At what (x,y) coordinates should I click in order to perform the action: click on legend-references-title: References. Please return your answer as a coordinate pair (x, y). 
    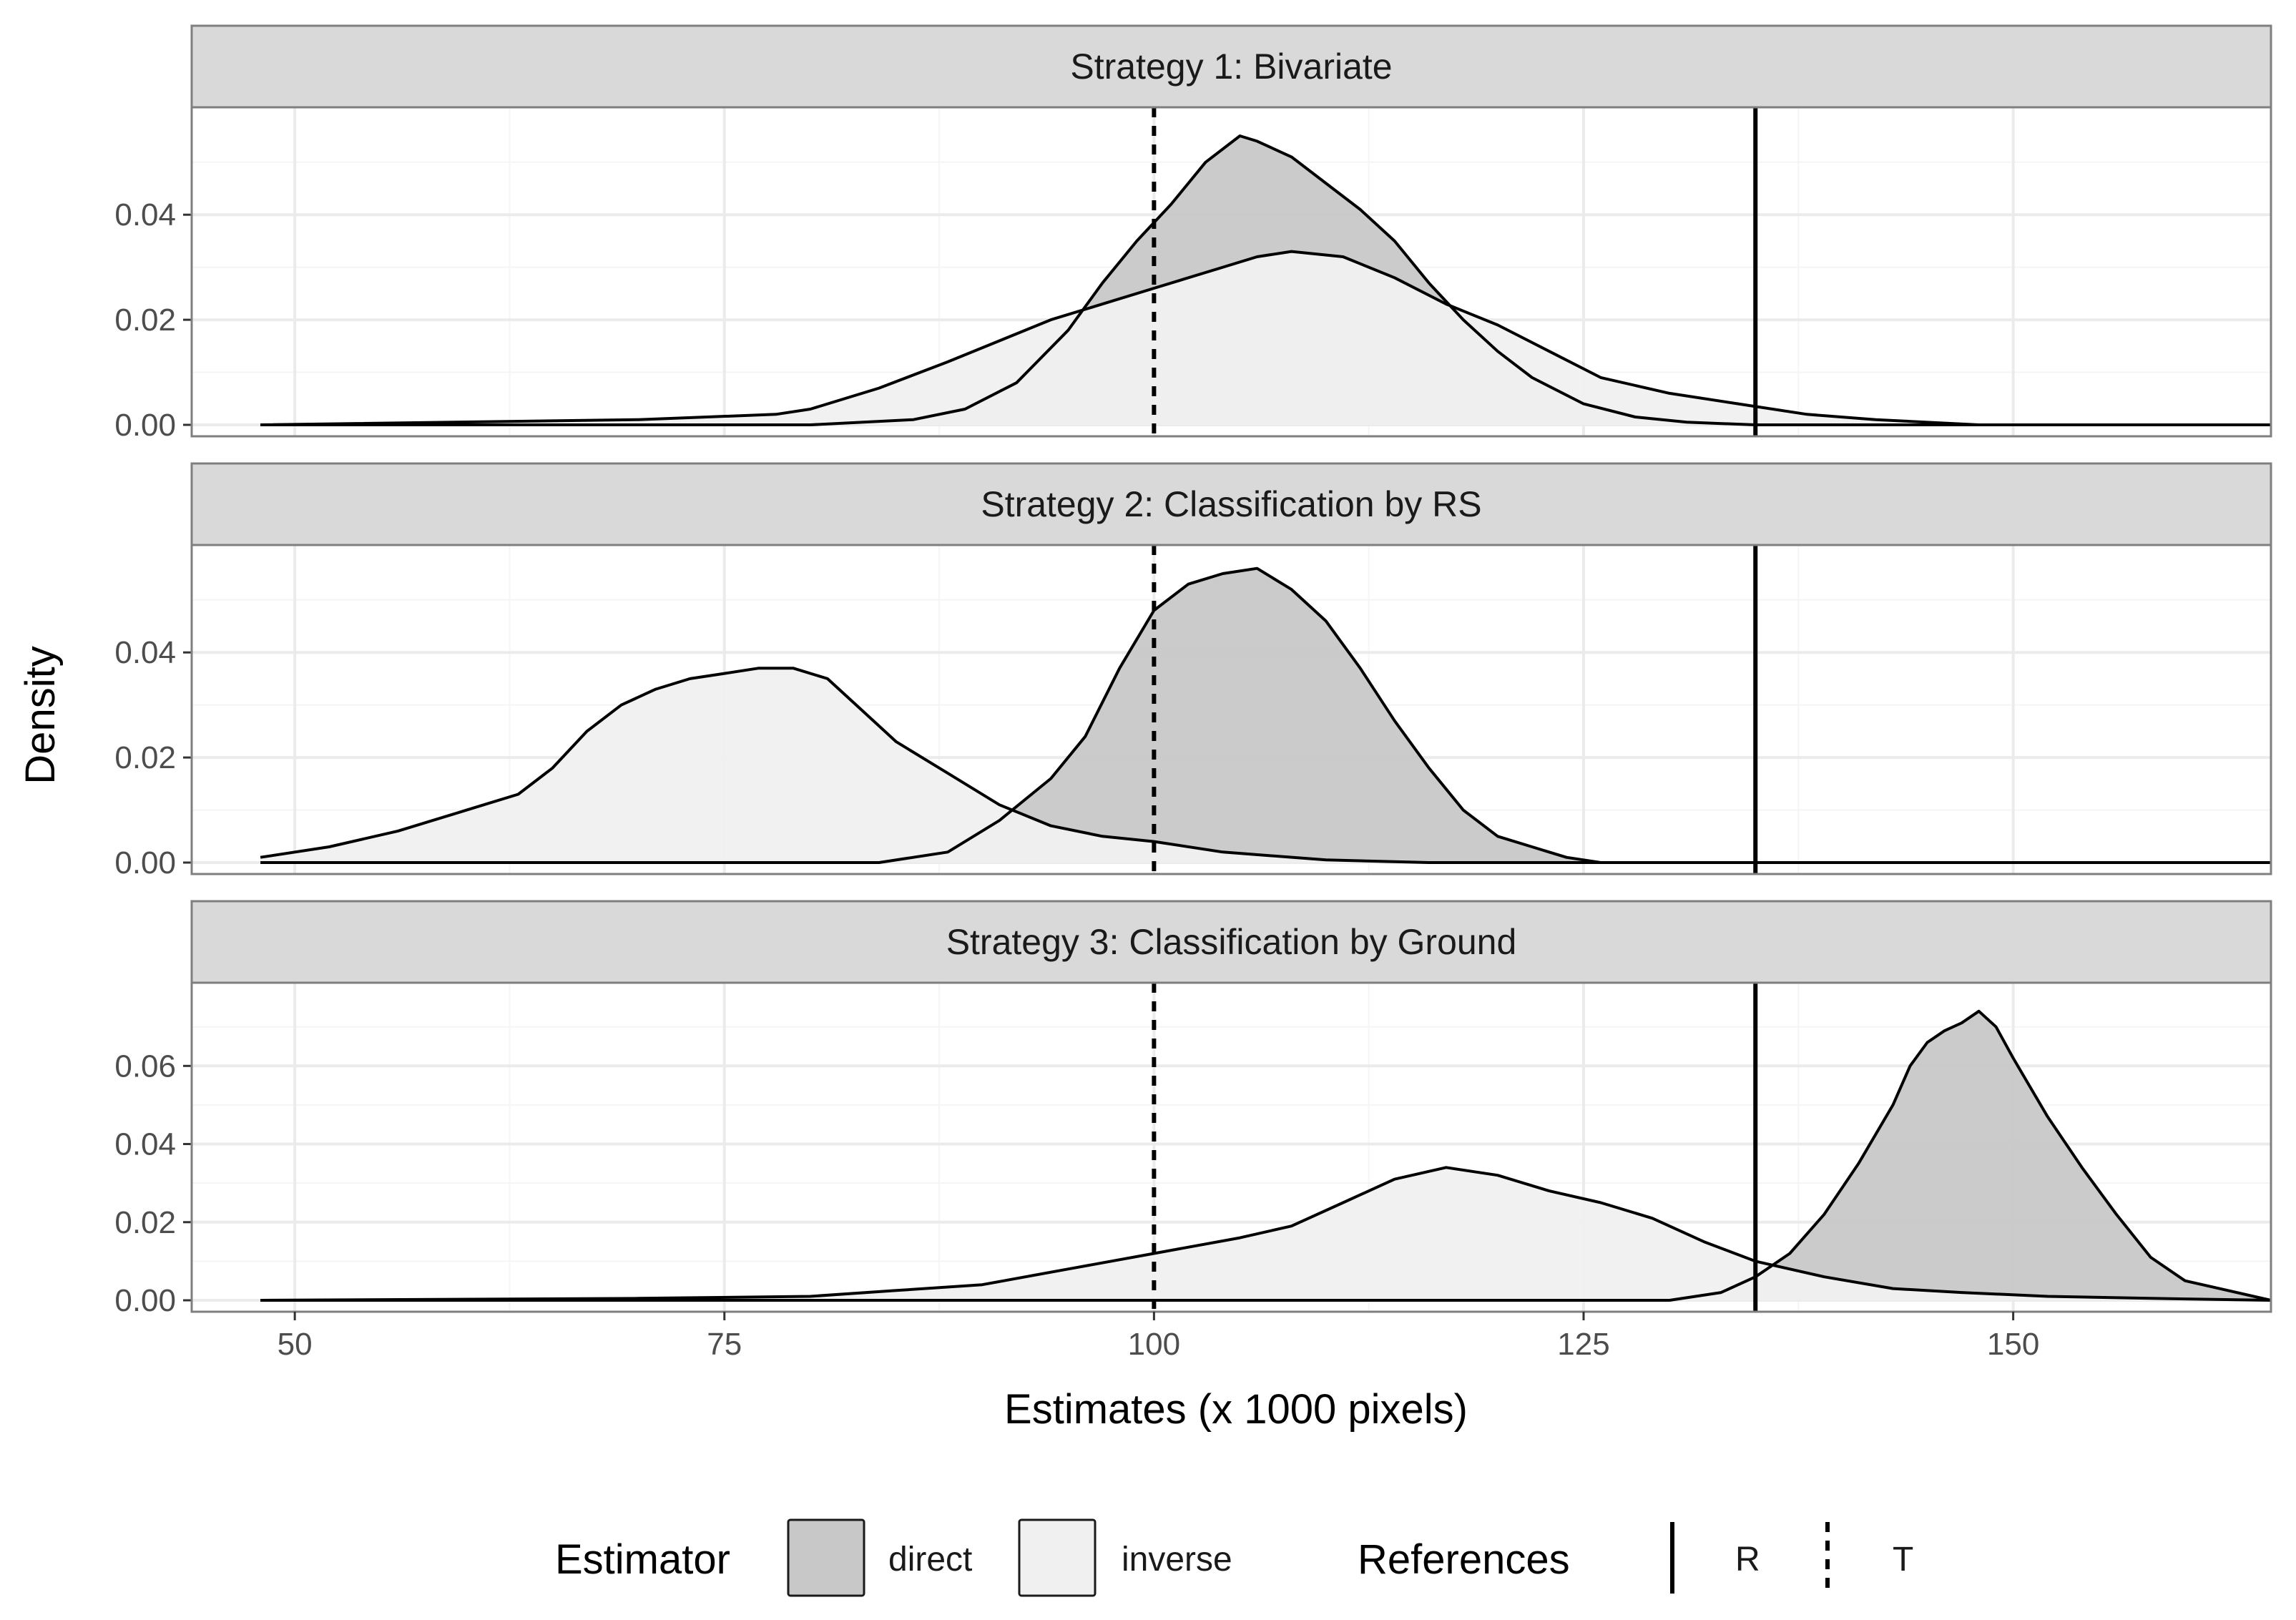
    Looking at the image, I should click on (1464, 1559).